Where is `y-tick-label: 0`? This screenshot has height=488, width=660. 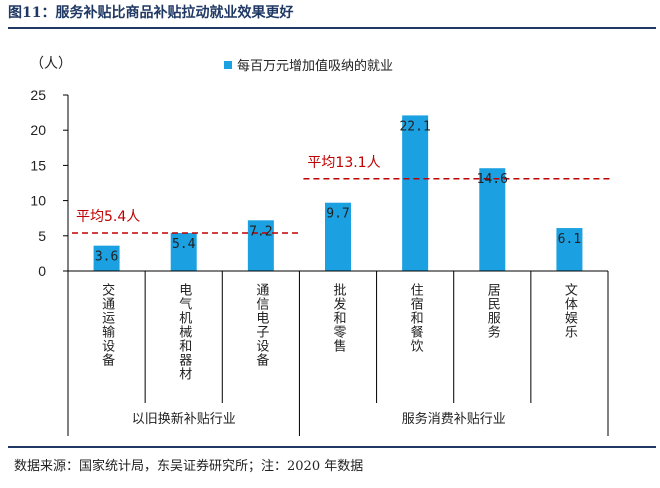
y-tick-label: 0 is located at coordinates (42, 271).